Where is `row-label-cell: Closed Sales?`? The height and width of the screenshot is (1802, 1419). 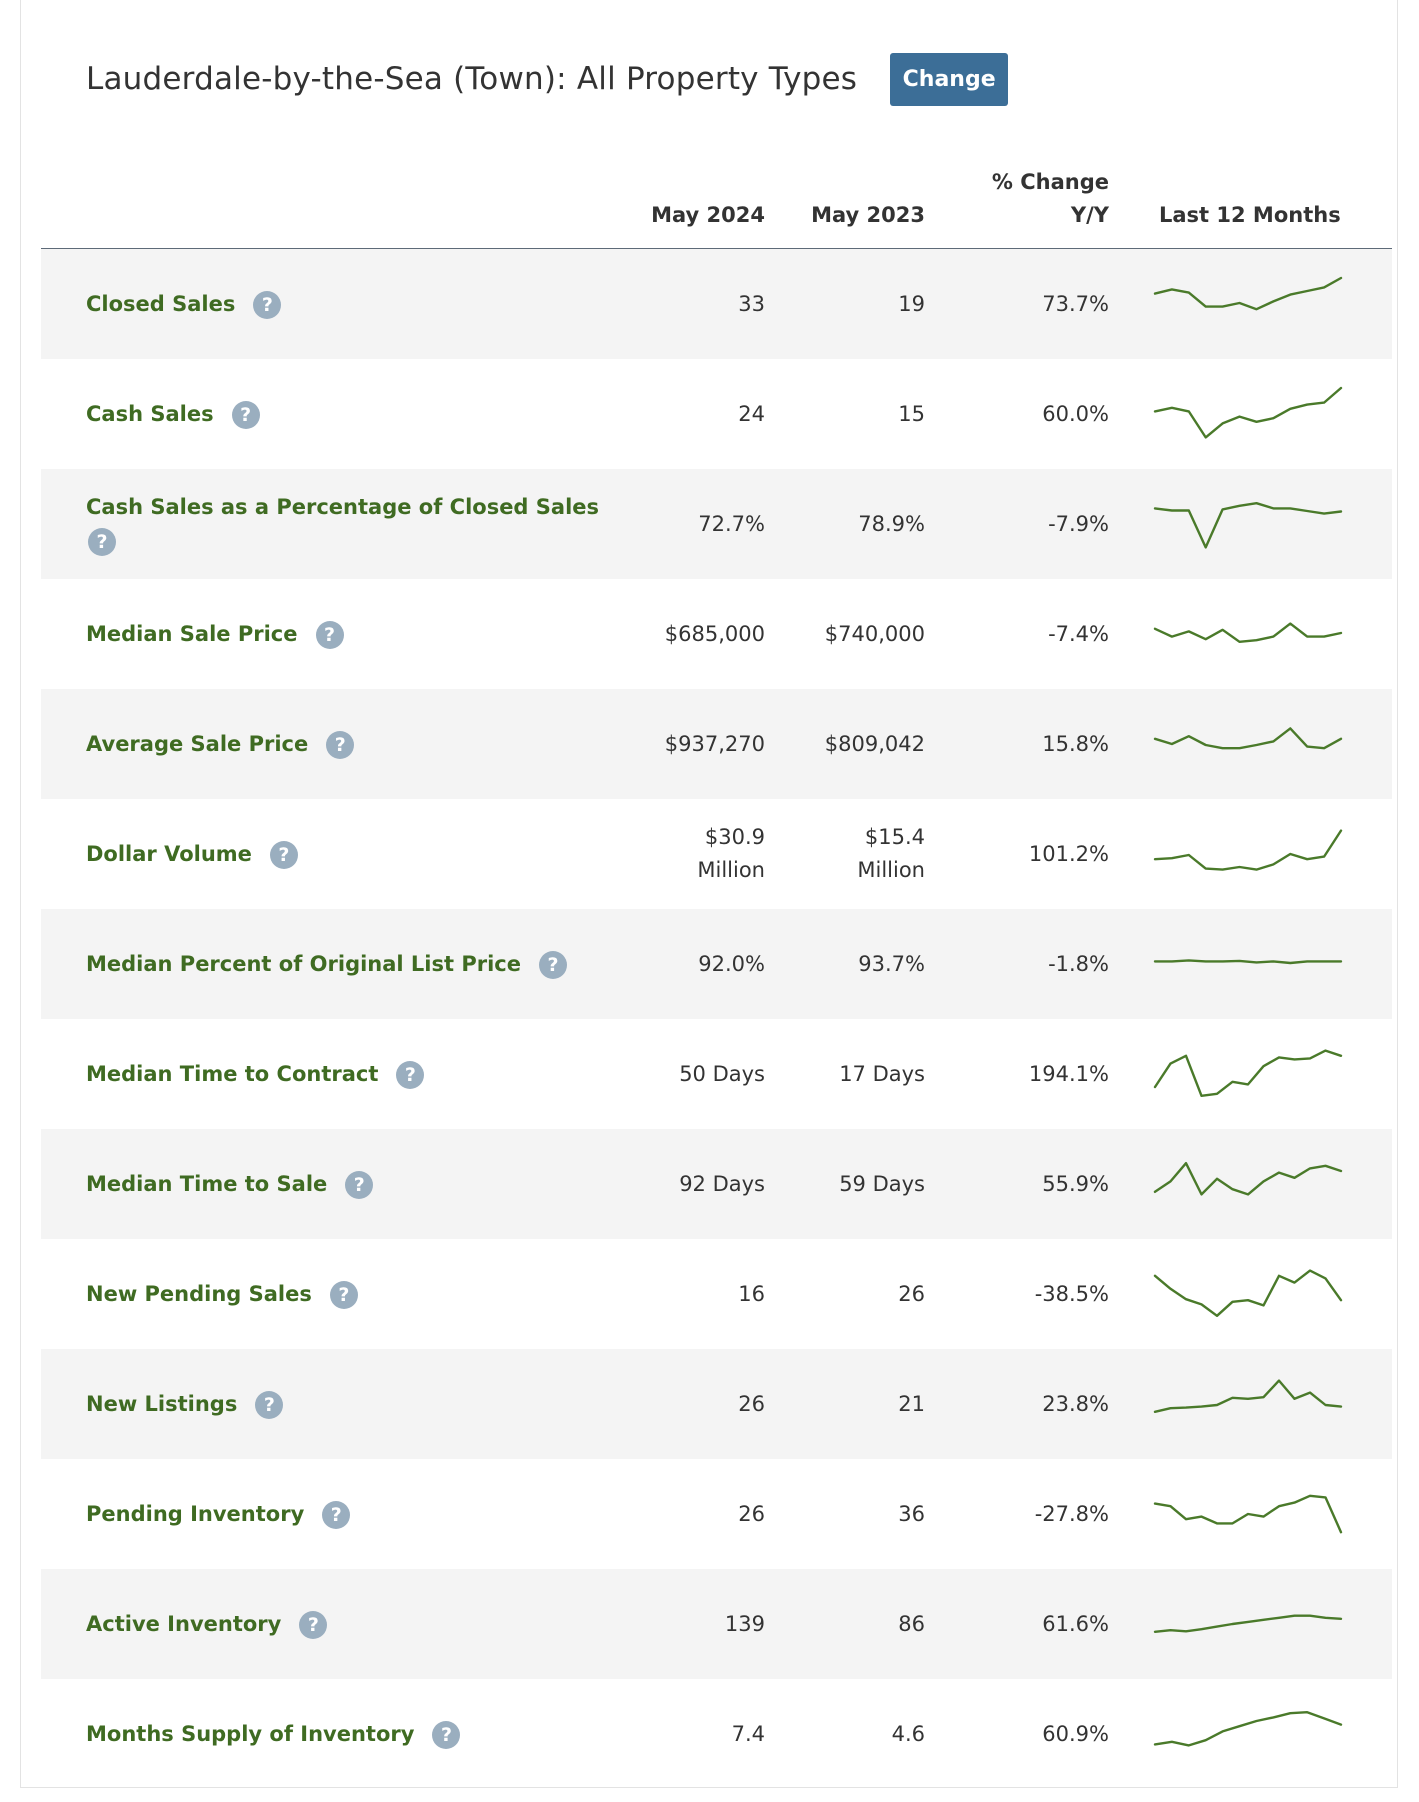
row-label-cell: Closed Sales? is located at coordinates (346, 304).